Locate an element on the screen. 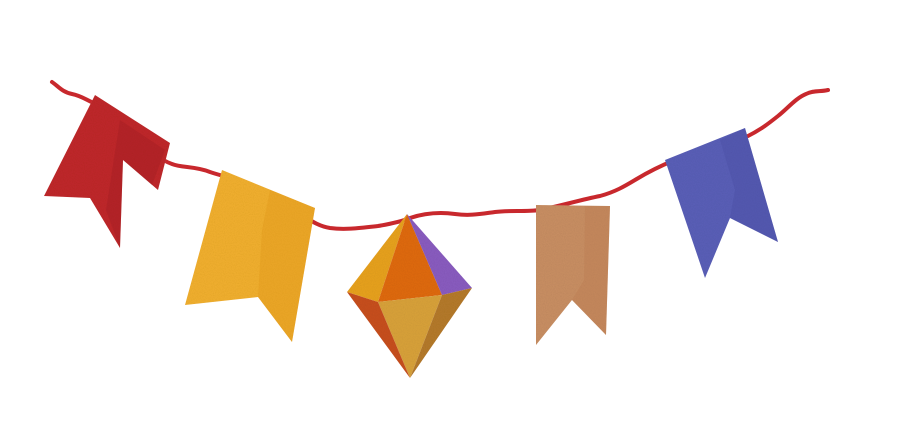 The image size is (920, 421). lantern-bottom-right-face is located at coordinates (441, 333).